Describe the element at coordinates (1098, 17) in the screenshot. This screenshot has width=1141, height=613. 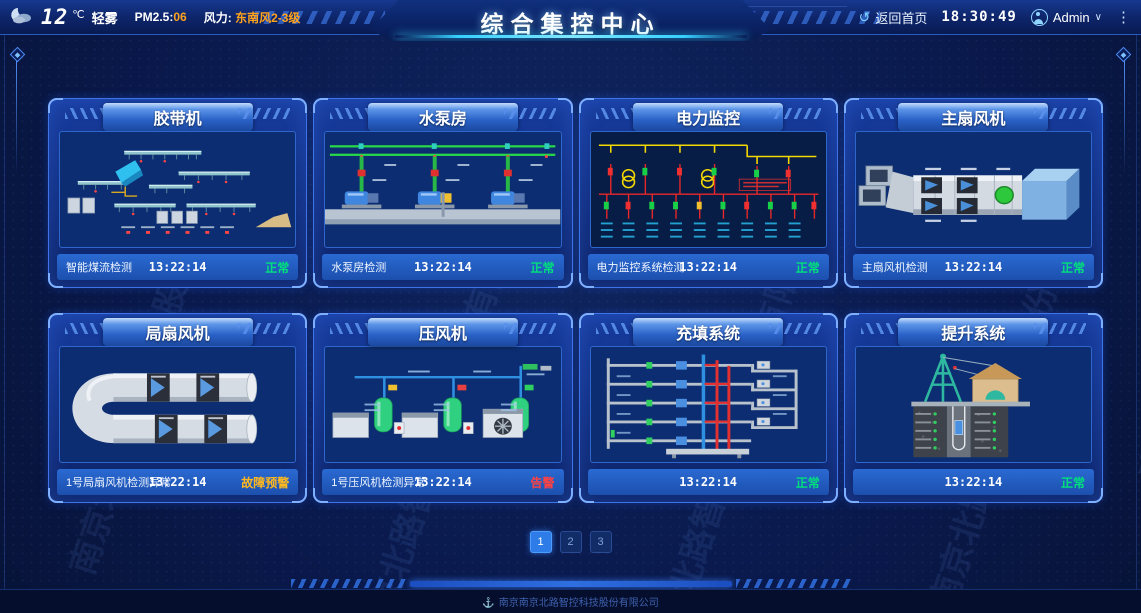
I see `chevron-down-icon: ∨` at that location.